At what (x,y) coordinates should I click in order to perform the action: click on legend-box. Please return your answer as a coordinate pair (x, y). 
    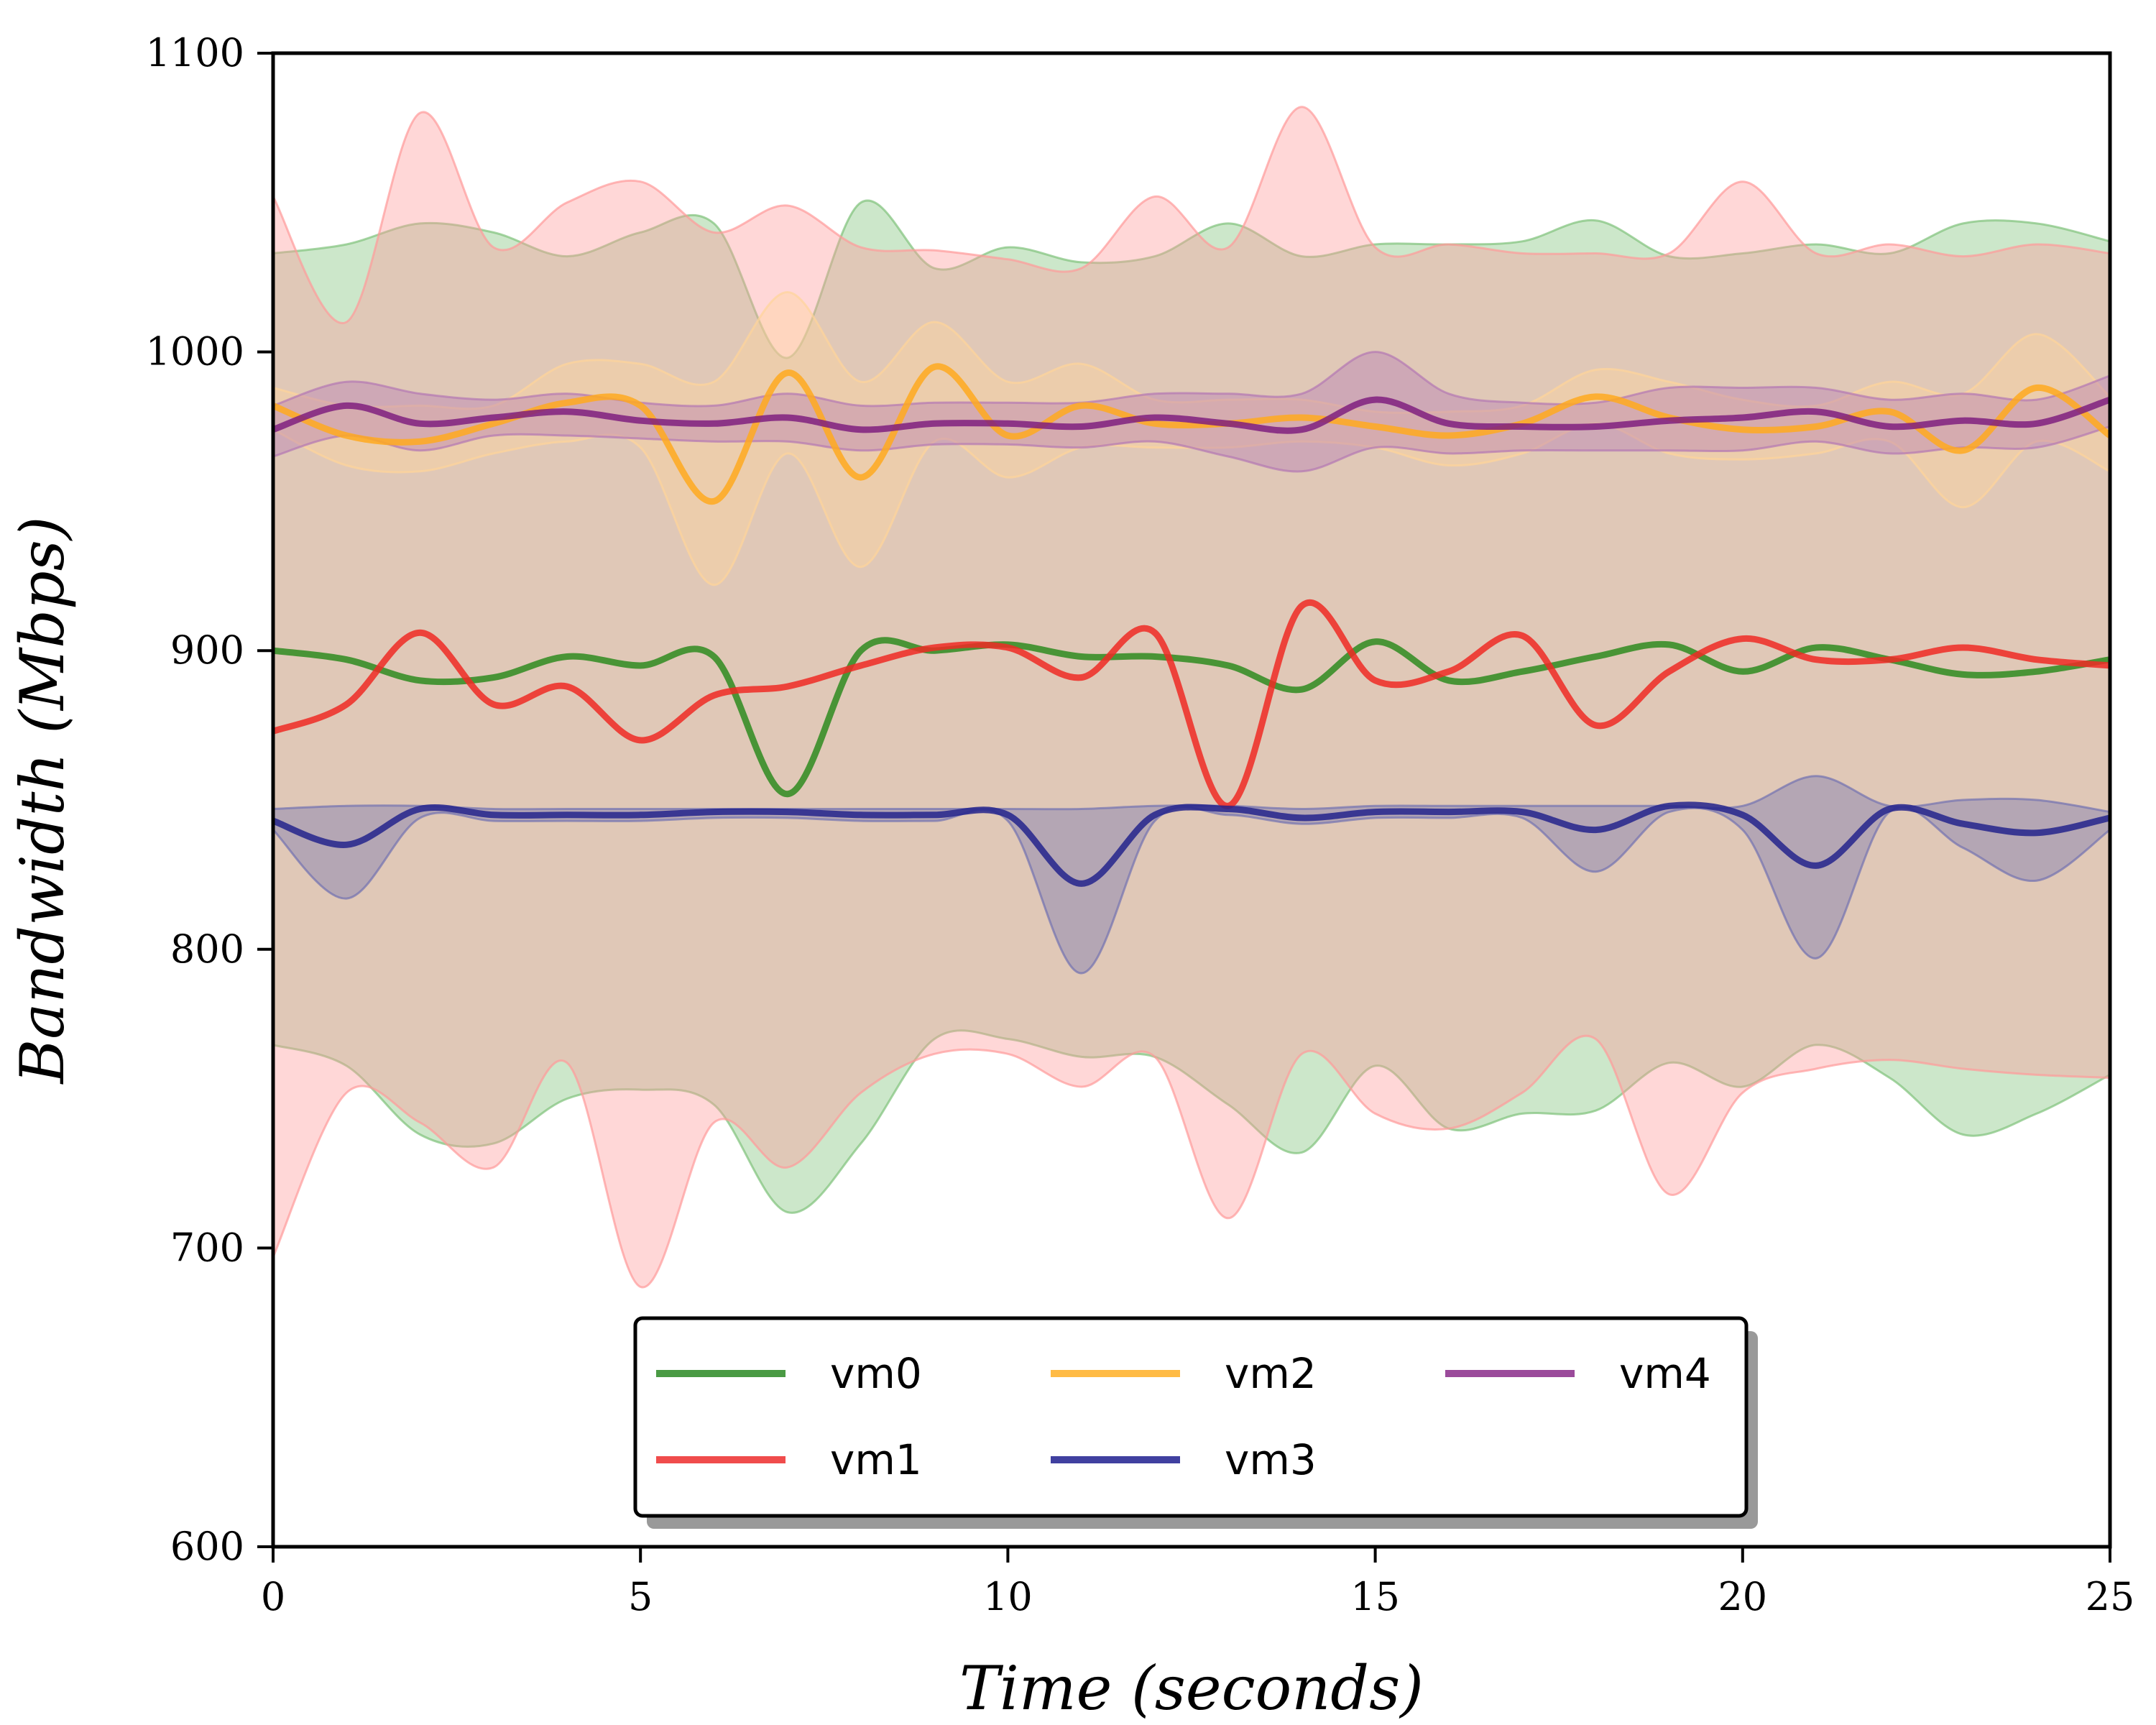
    Looking at the image, I should click on (1191, 1417).